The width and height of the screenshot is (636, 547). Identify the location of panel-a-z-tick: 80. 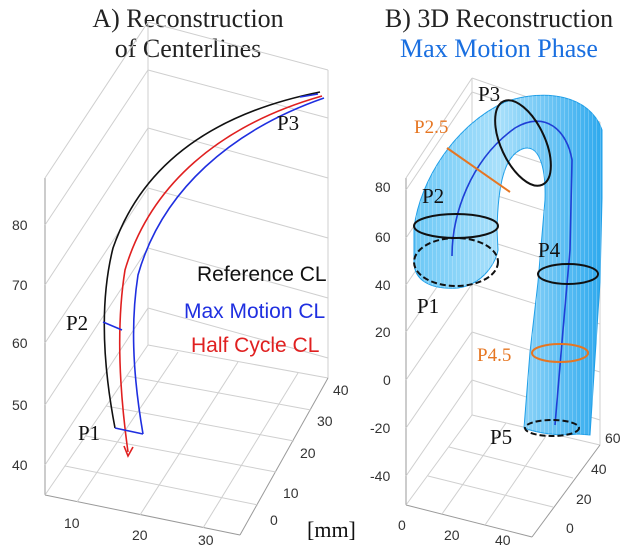
(20, 225).